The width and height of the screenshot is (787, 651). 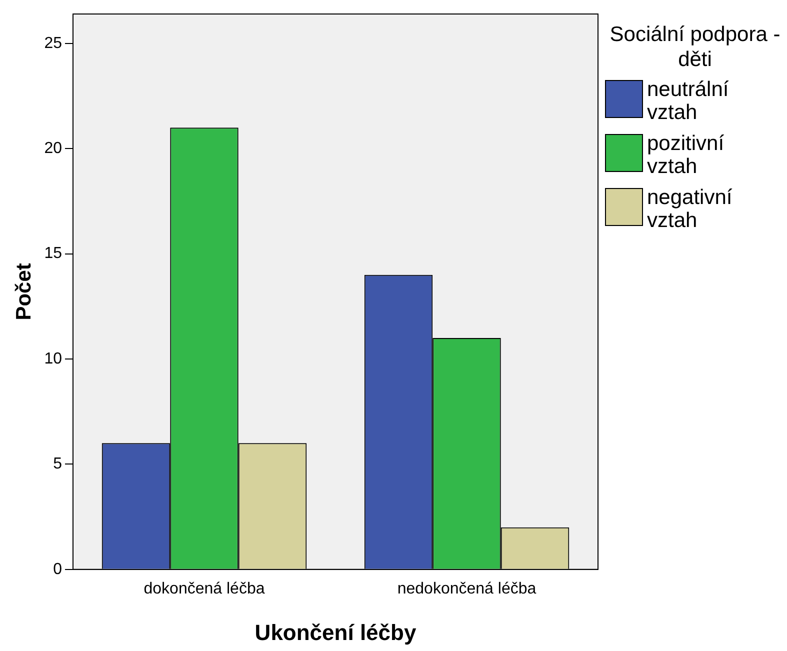 I want to click on y-tick-label: 15, so click(x=53, y=253).